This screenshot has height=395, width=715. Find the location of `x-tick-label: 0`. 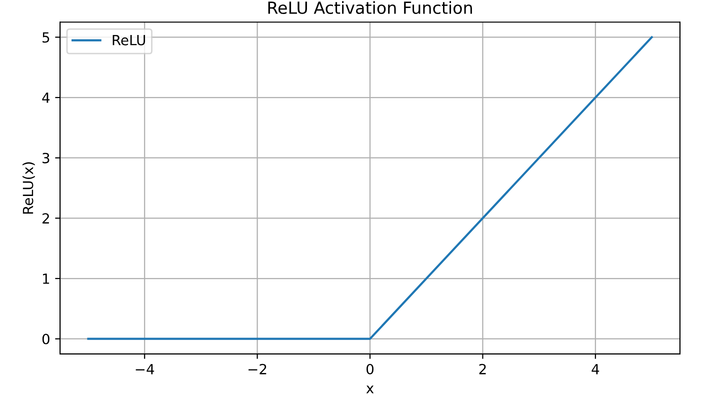

x-tick-label: 0 is located at coordinates (370, 369).